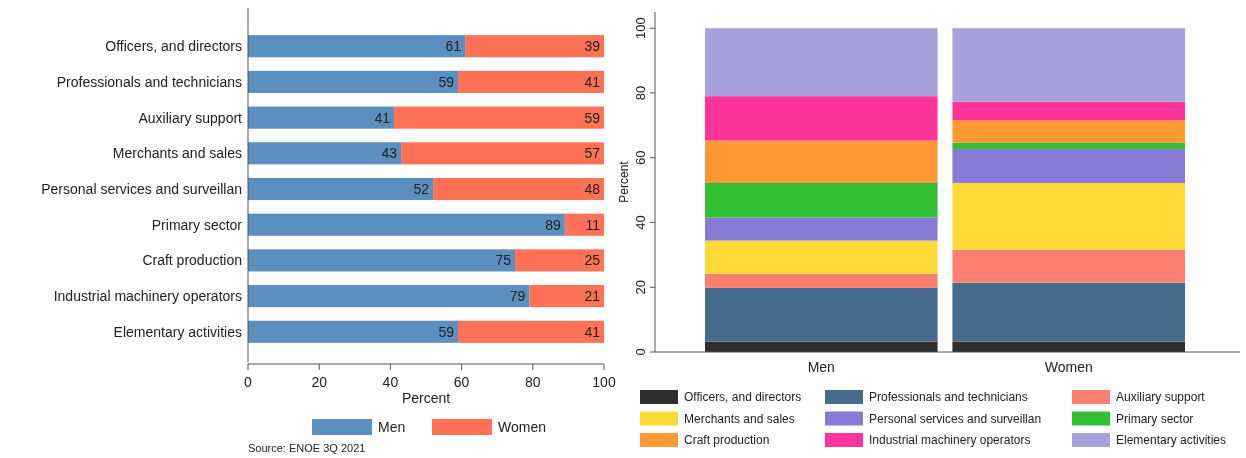  Describe the element at coordinates (141, 188) in the screenshot. I see `y-tick-label: Personal services and surveillan` at that location.